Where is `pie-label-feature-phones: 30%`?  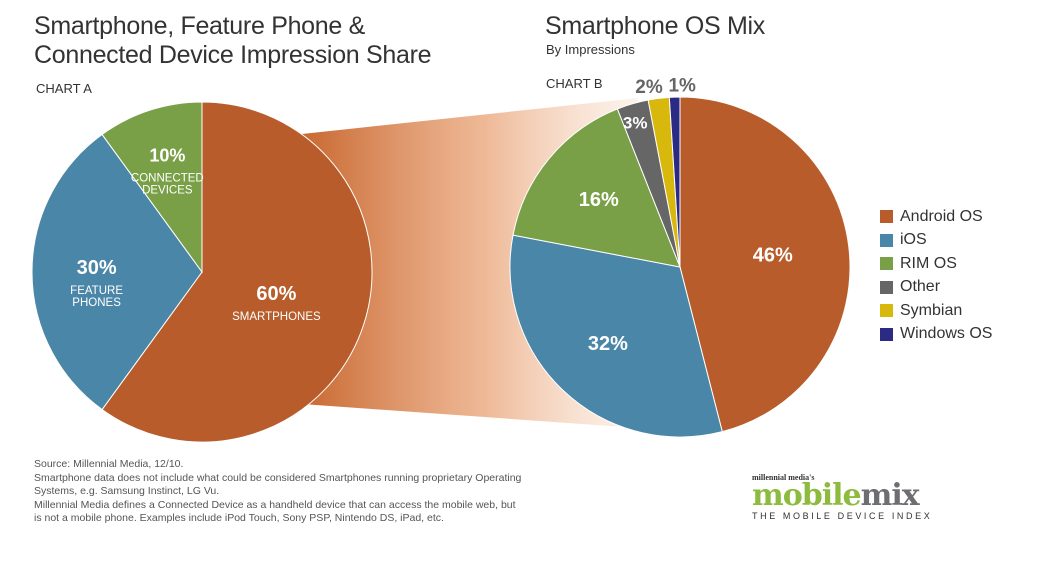 pie-label-feature-phones: 30% is located at coordinates (97, 268).